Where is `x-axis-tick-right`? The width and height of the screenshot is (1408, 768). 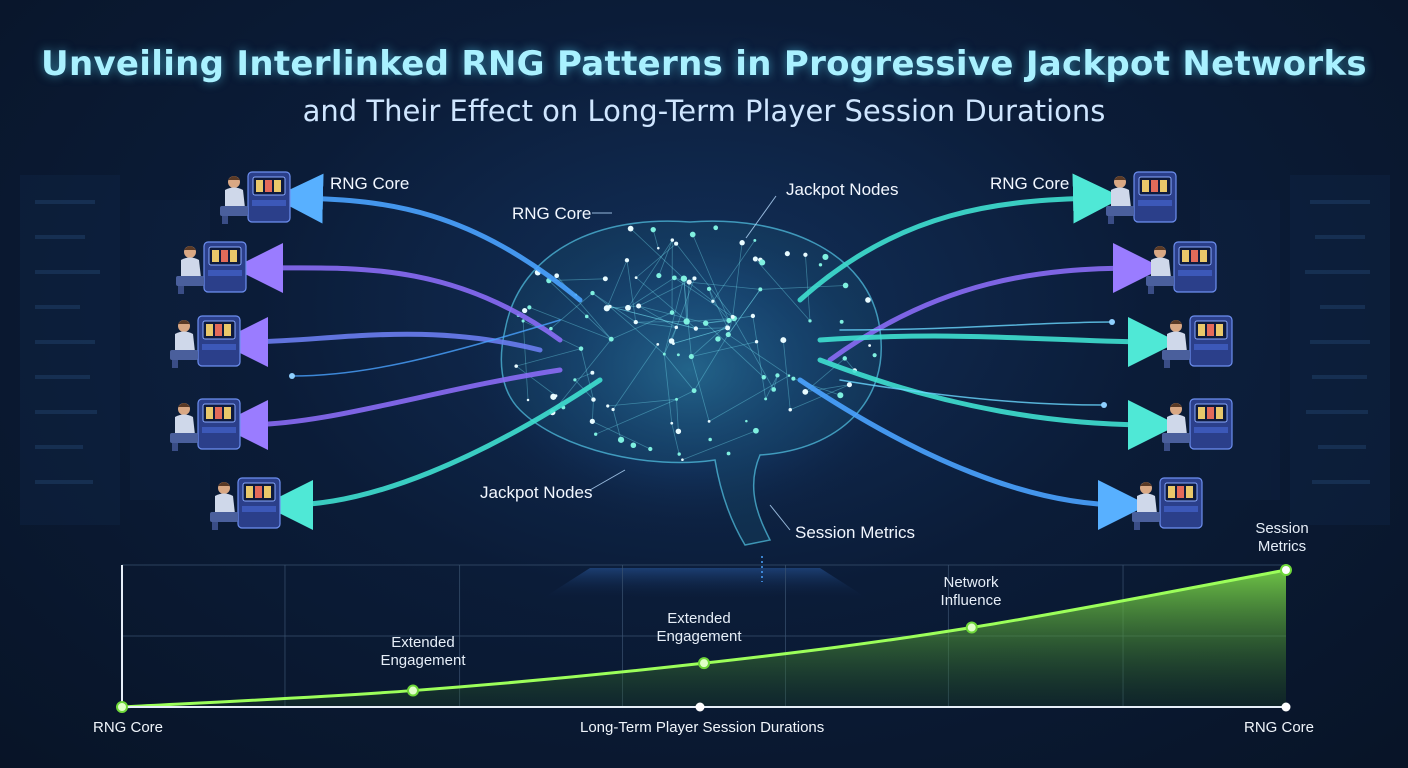 x-axis-tick-right is located at coordinates (1286, 707).